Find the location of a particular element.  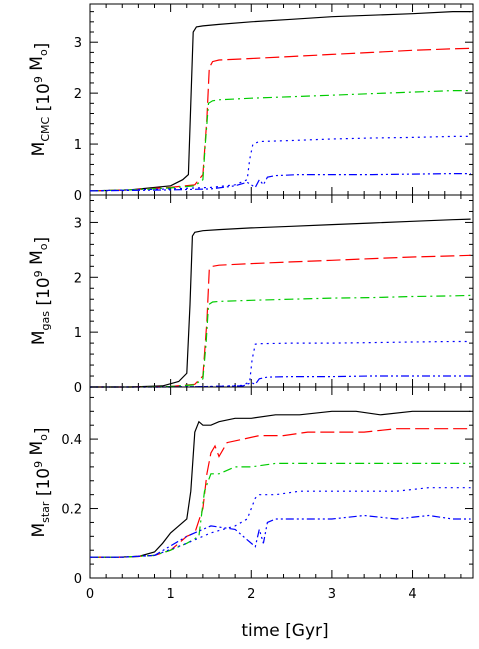

x-axis-title: time [Gyr] is located at coordinates (284, 631).